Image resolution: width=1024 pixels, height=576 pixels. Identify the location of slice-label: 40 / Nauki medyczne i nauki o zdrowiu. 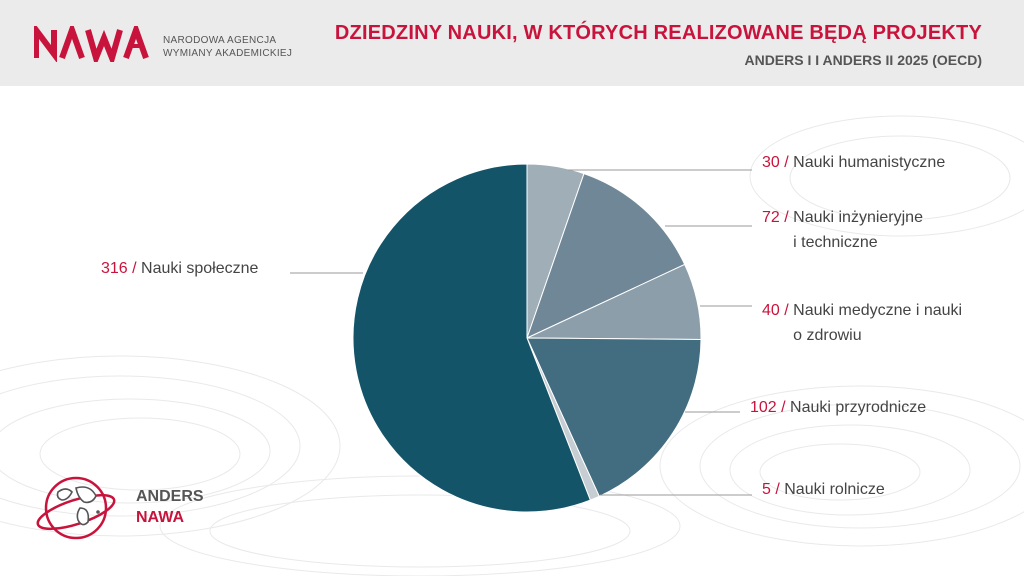
(862, 323).